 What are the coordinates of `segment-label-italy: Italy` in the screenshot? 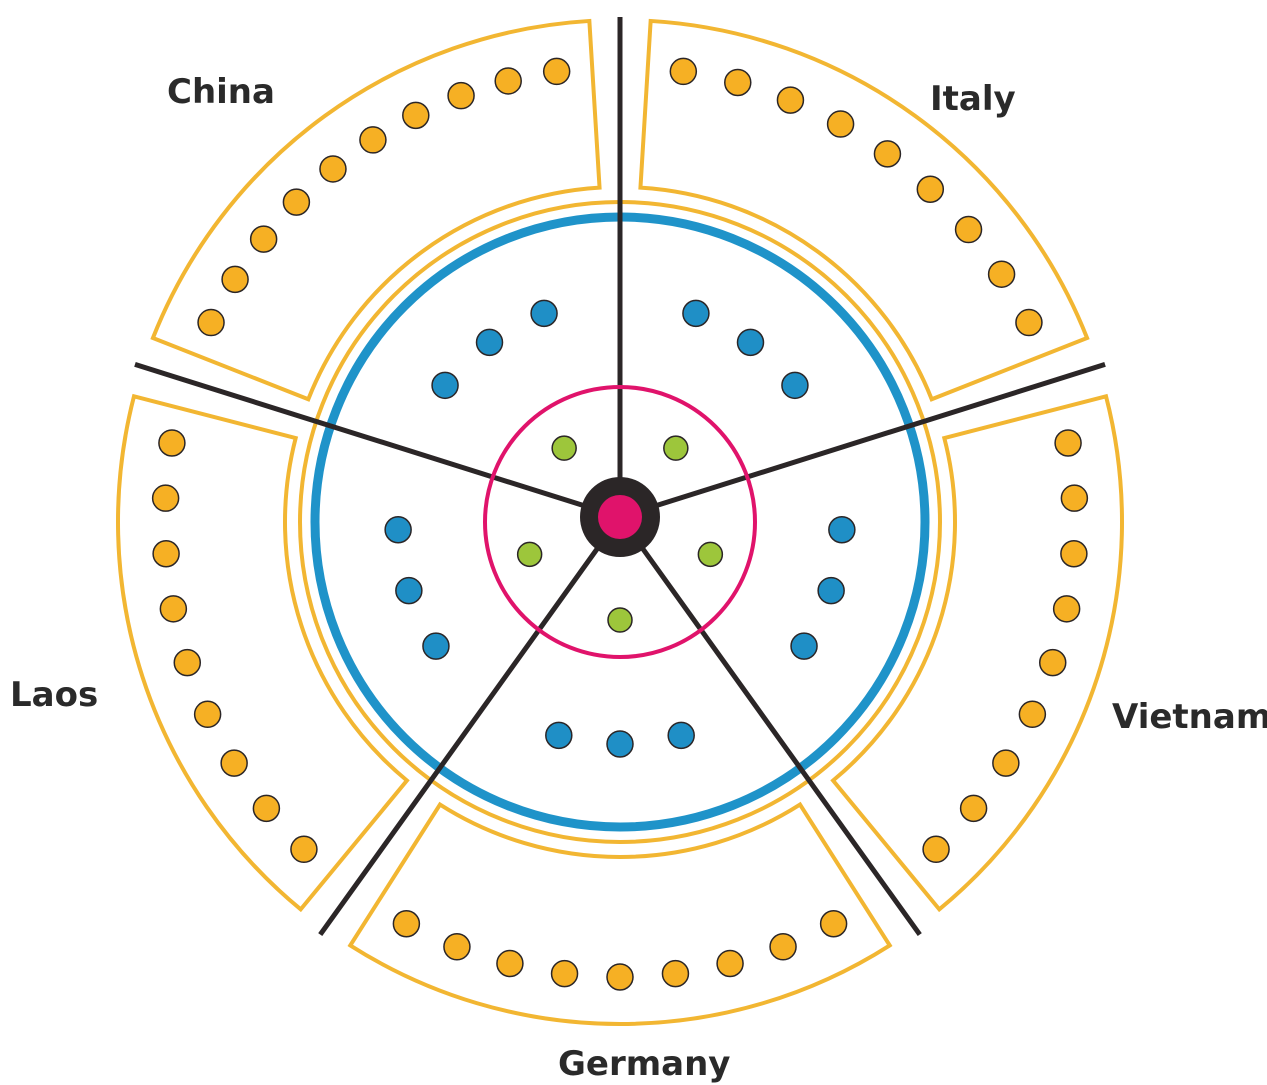 It's located at (973, 99).